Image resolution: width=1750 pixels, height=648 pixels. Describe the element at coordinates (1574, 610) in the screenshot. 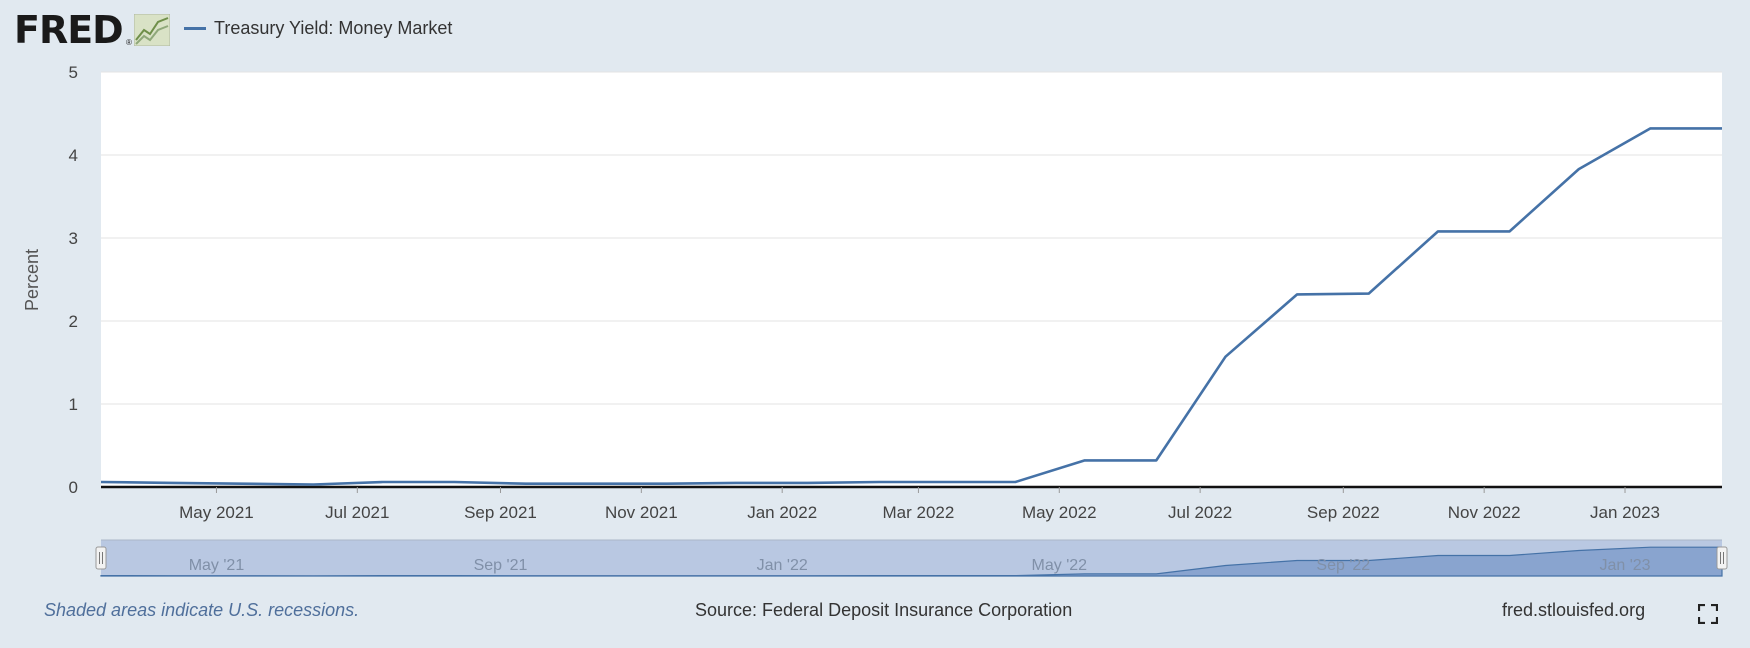

I see `site-link: fred.stlouisfed.org` at that location.